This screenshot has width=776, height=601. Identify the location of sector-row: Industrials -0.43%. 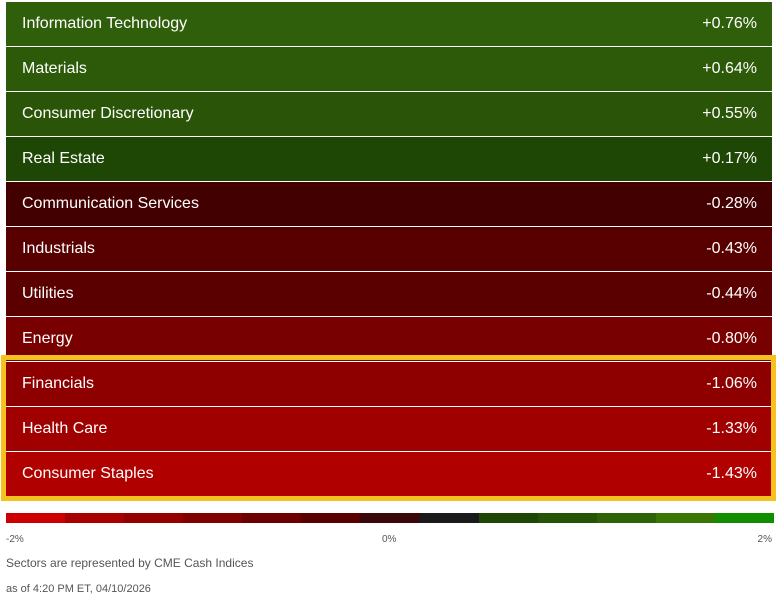
(389, 249).